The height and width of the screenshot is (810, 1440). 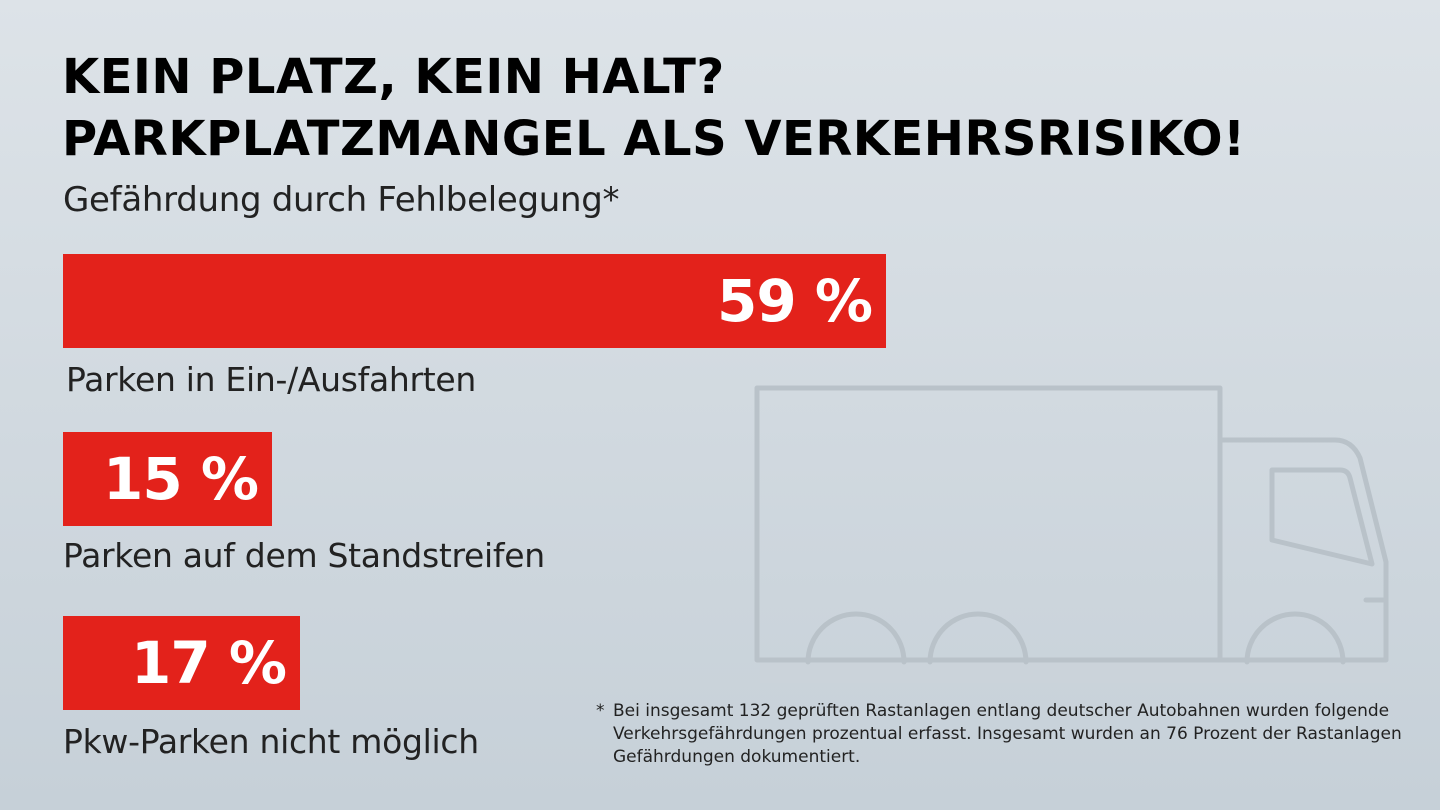 What do you see at coordinates (474, 301) in the screenshot?
I see `bar-1: 59 %` at bounding box center [474, 301].